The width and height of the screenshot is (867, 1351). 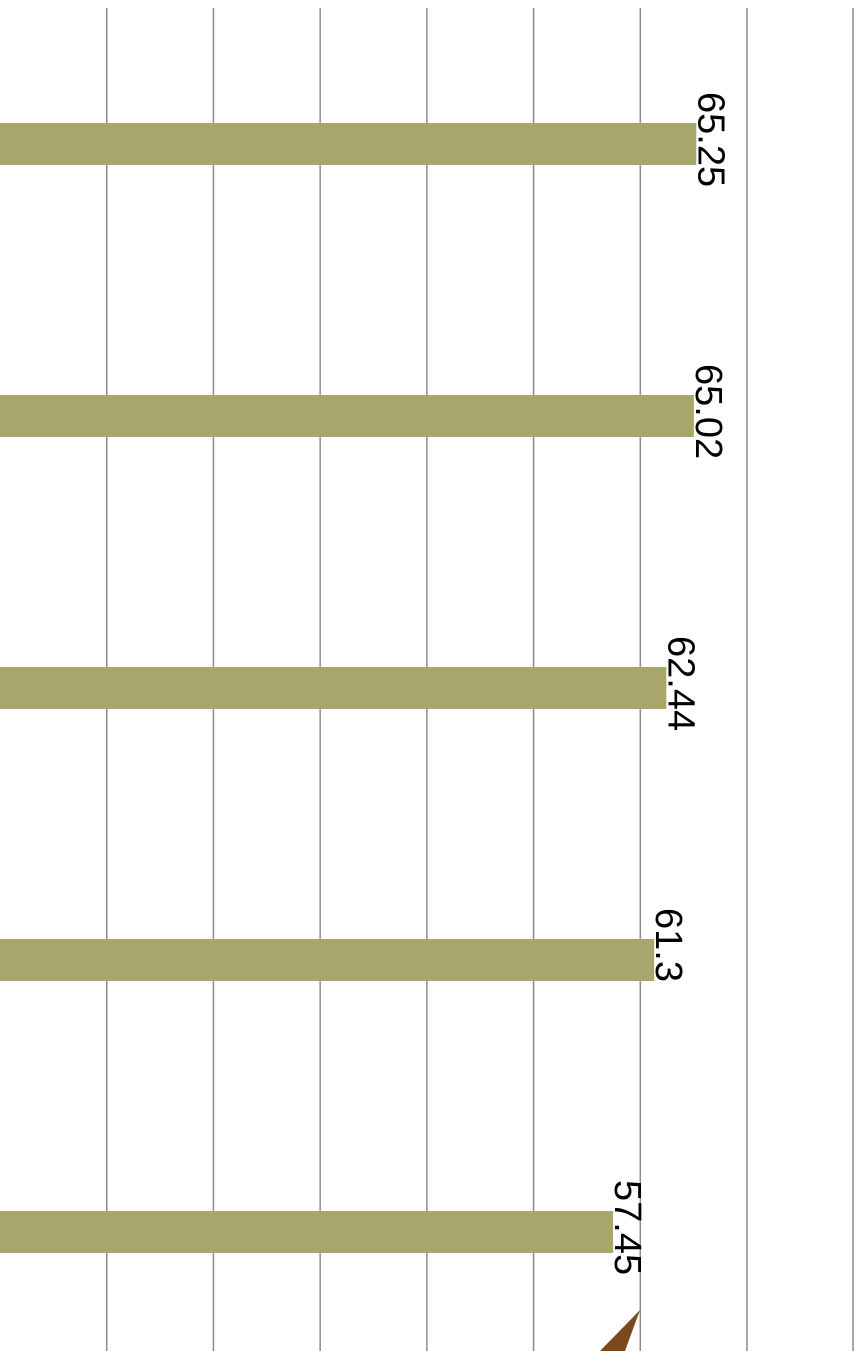 I want to click on data-label: 62.44, so click(x=680, y=683).